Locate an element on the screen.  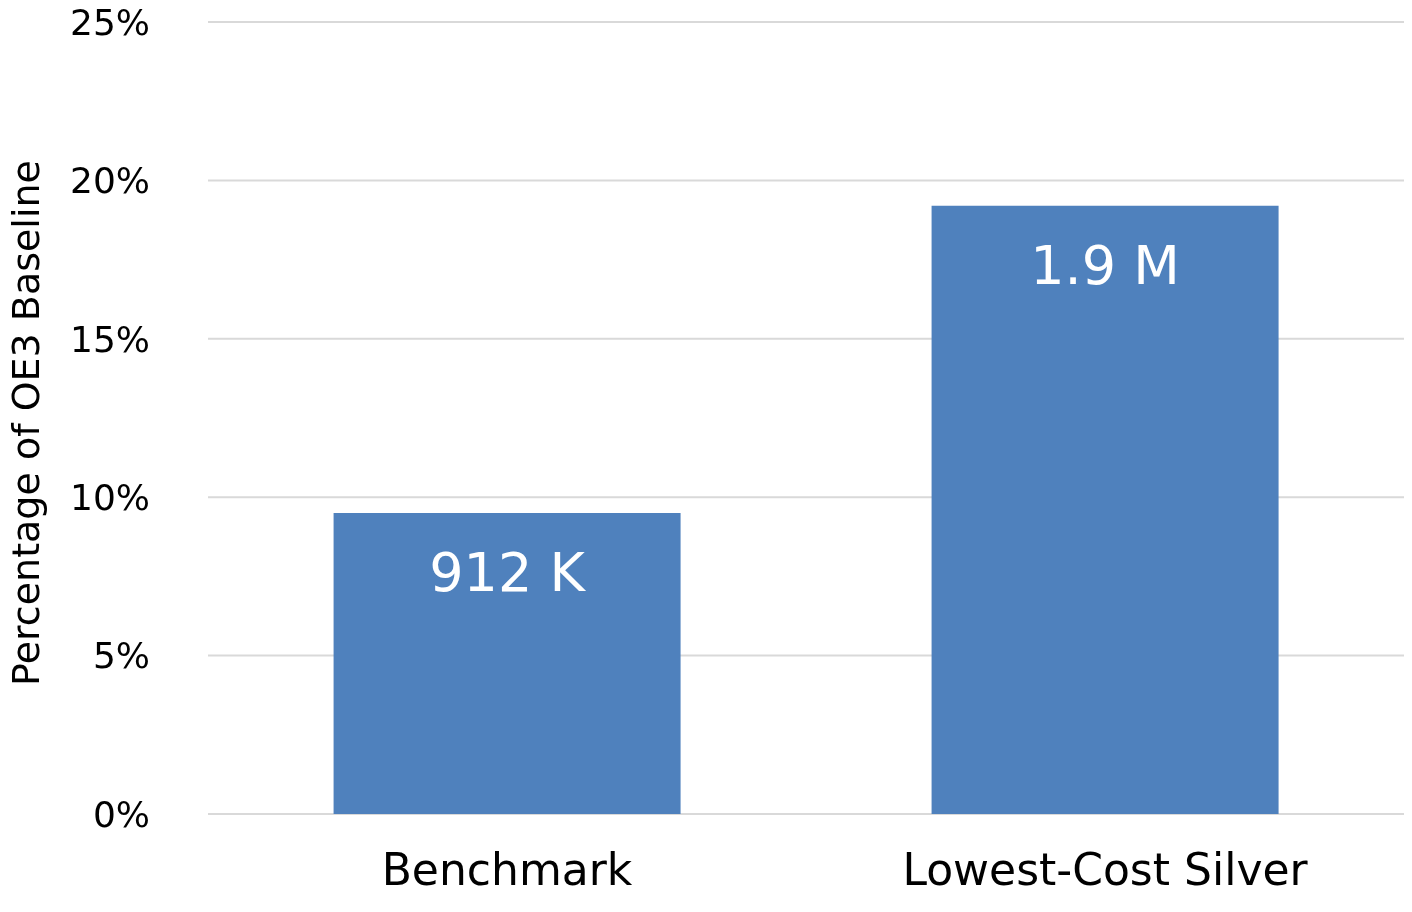
x-tick-label: Benchmark is located at coordinates (507, 870).